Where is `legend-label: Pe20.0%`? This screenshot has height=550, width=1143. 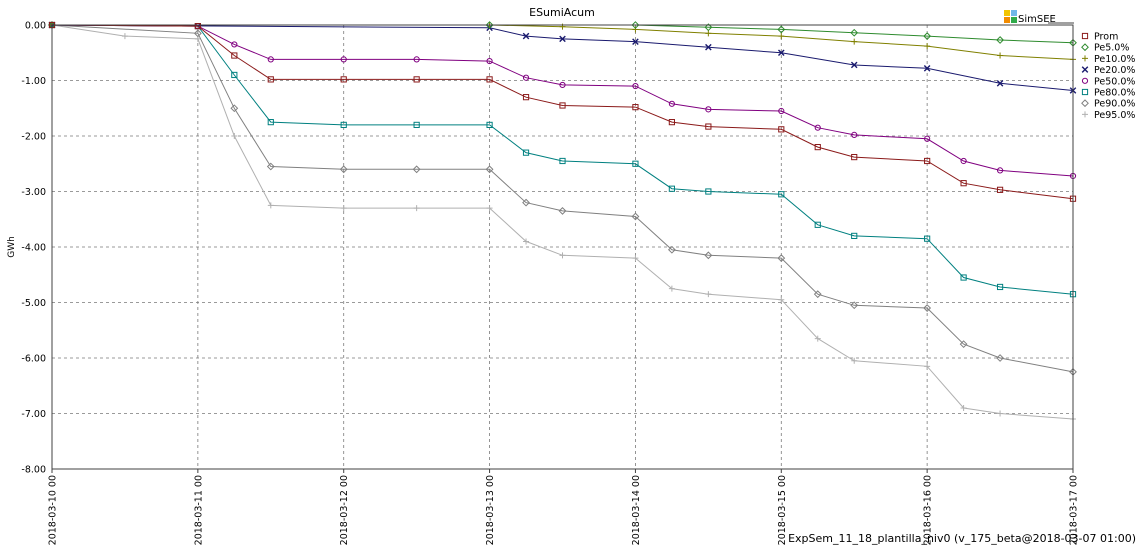 legend-label: Pe20.0% is located at coordinates (1114, 70).